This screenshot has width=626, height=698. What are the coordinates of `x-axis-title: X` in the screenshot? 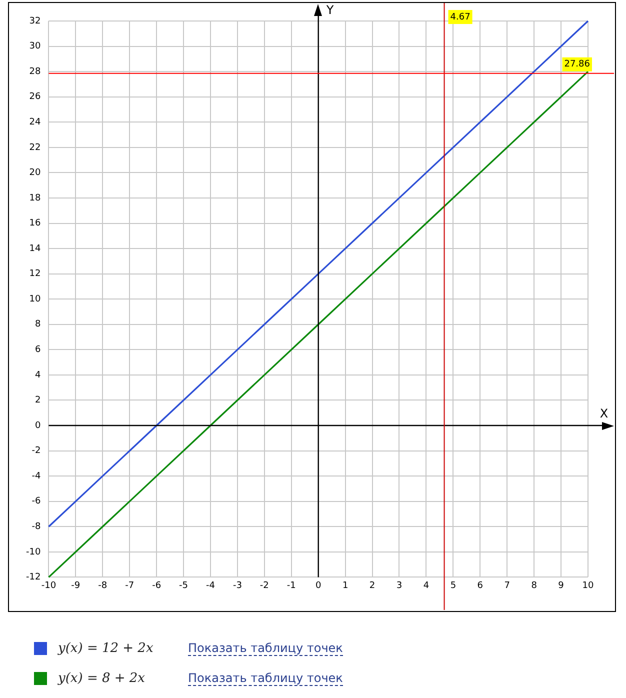 It's located at (604, 413).